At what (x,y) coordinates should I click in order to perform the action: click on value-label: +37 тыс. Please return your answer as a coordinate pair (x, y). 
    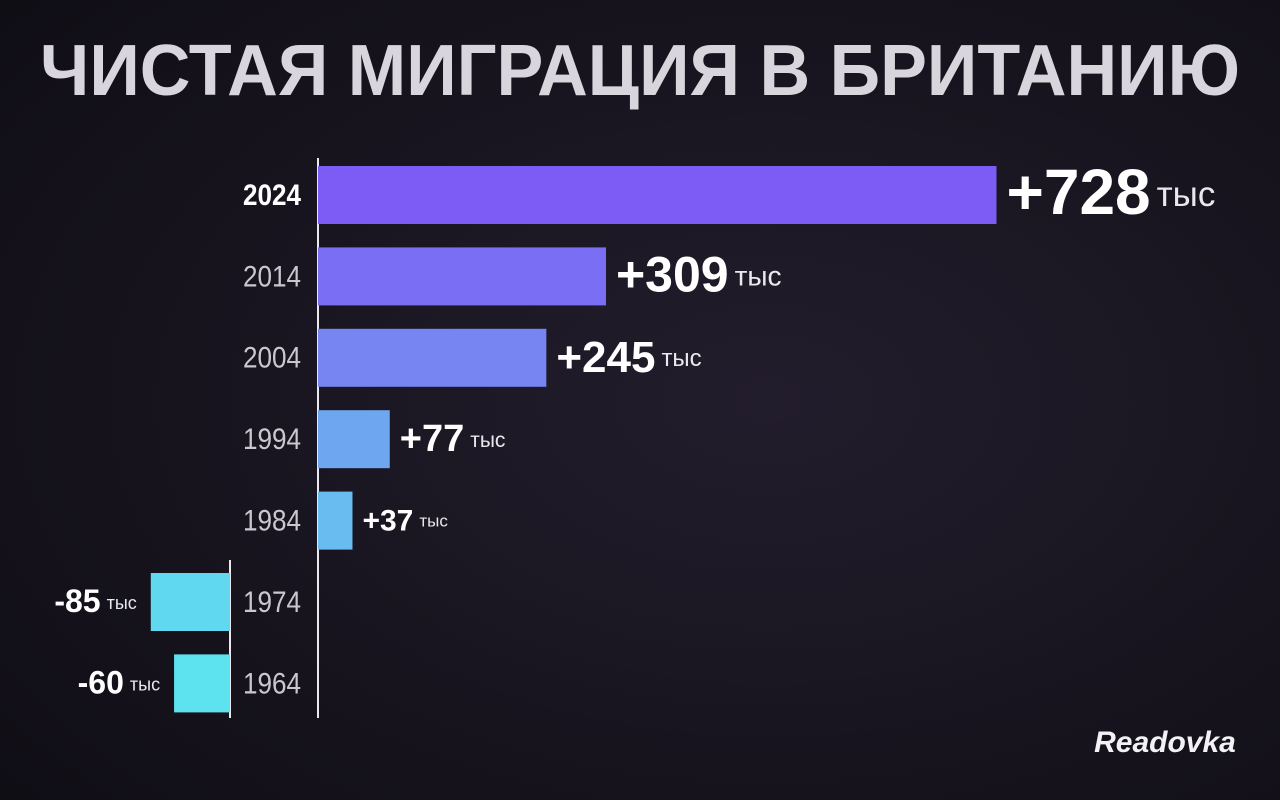
    Looking at the image, I should click on (405, 521).